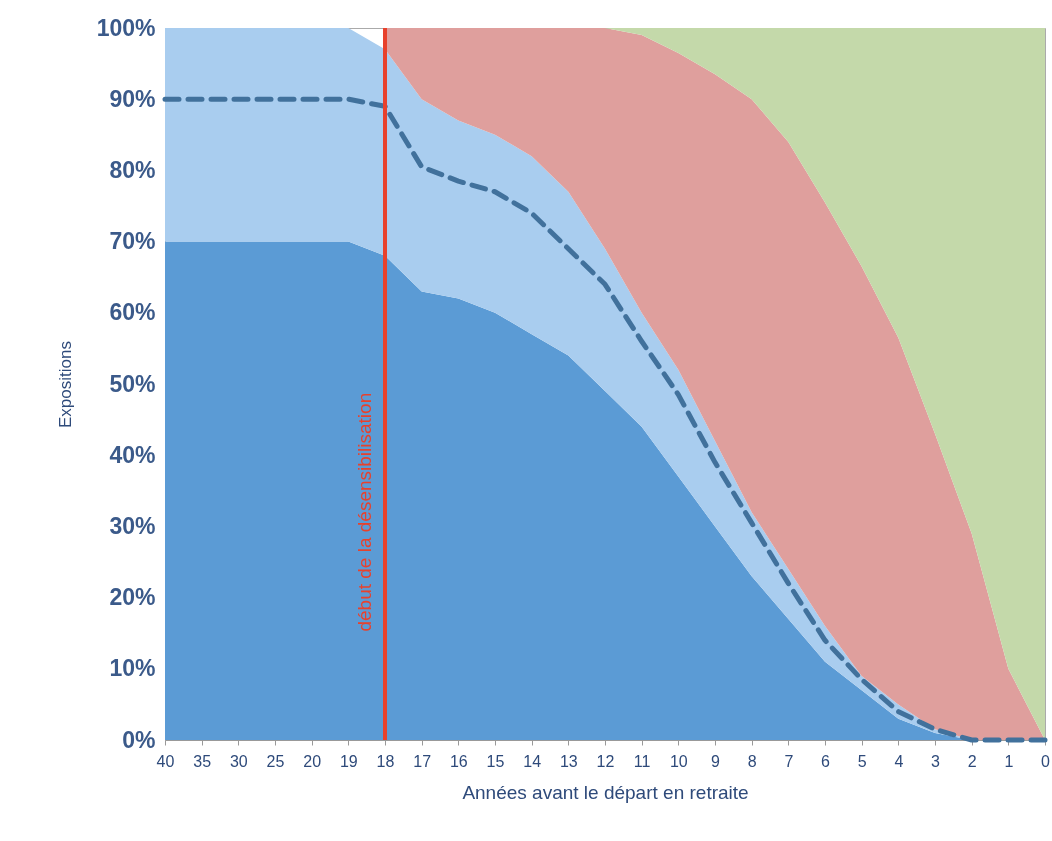 This screenshot has width=1052, height=841. What do you see at coordinates (678, 761) in the screenshot?
I see `x-tick-label: 10` at bounding box center [678, 761].